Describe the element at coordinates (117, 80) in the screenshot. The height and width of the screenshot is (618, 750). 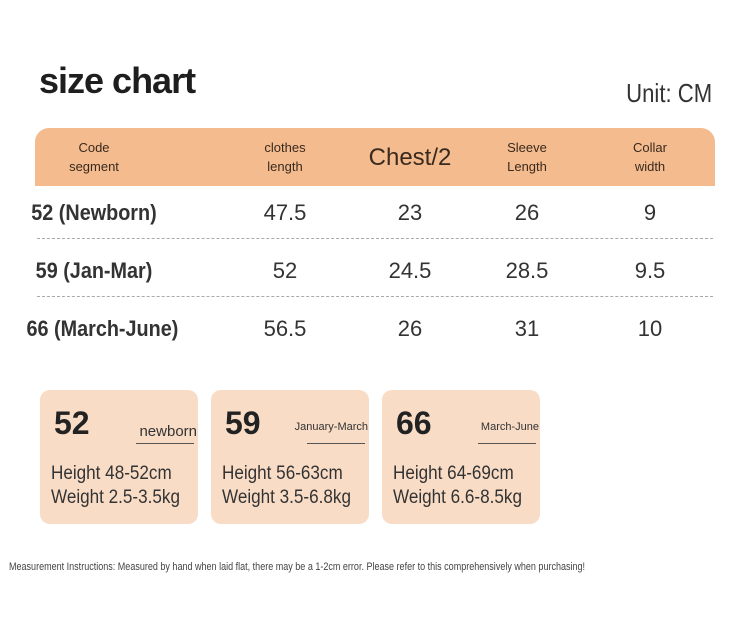
I see `title: size chart` at that location.